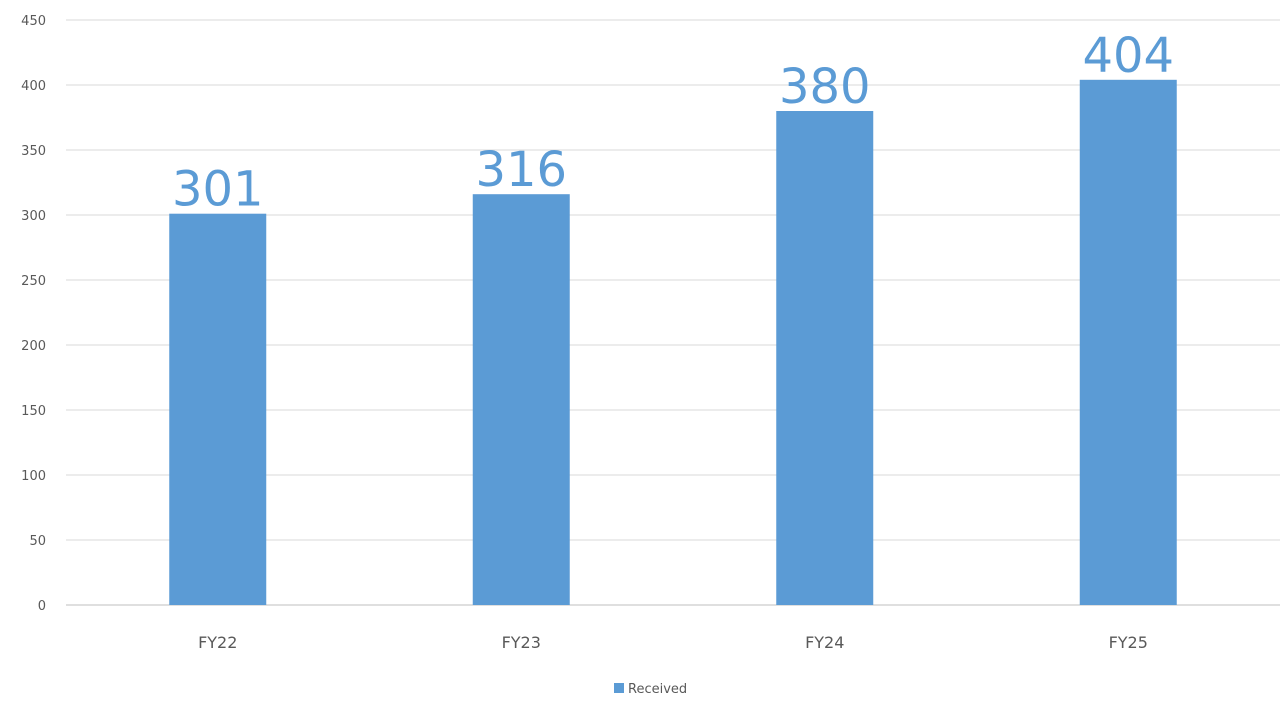 This screenshot has width=1281, height=701. What do you see at coordinates (824, 642) in the screenshot?
I see `x-tick-label: FY24` at bounding box center [824, 642].